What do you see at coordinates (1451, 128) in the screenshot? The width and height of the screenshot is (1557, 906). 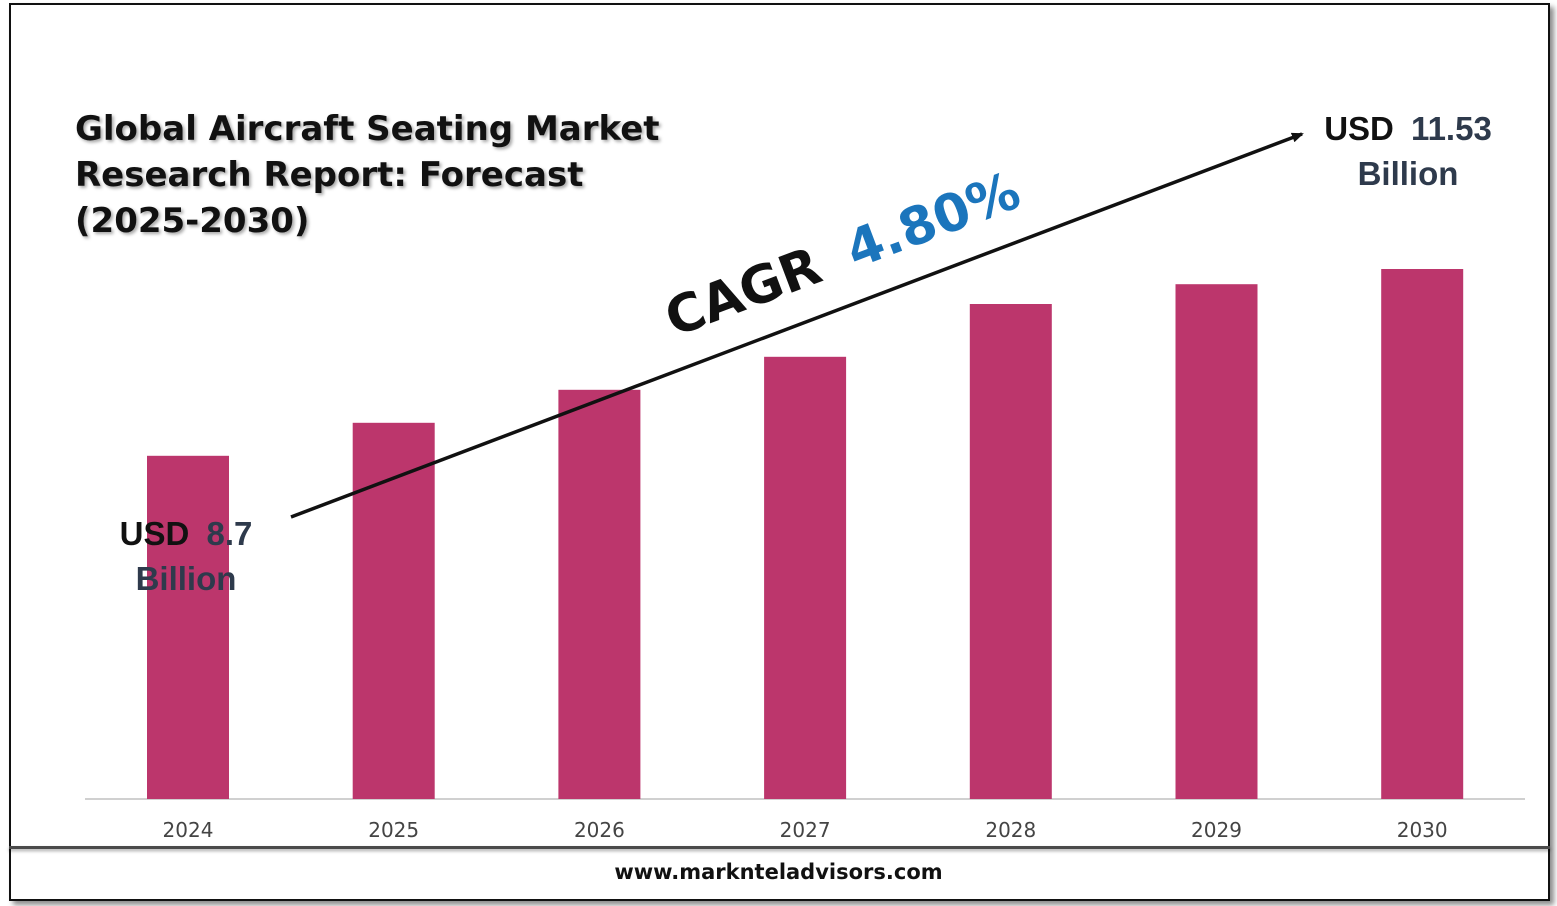 I see `end-value-number: 11.53` at bounding box center [1451, 128].